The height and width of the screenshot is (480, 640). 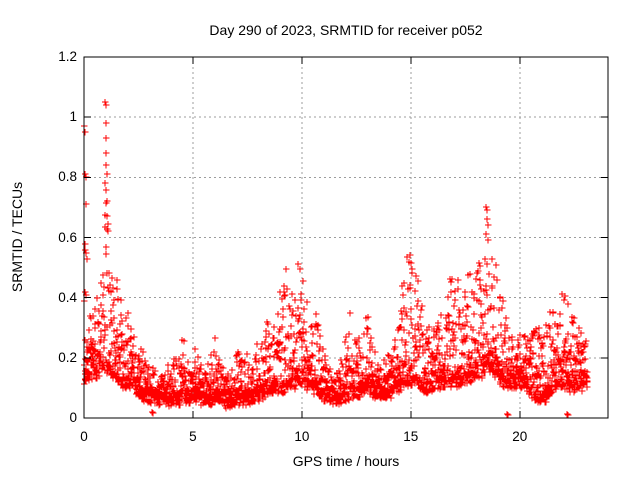 I want to click on y-tick-label: 0, so click(x=73, y=417).